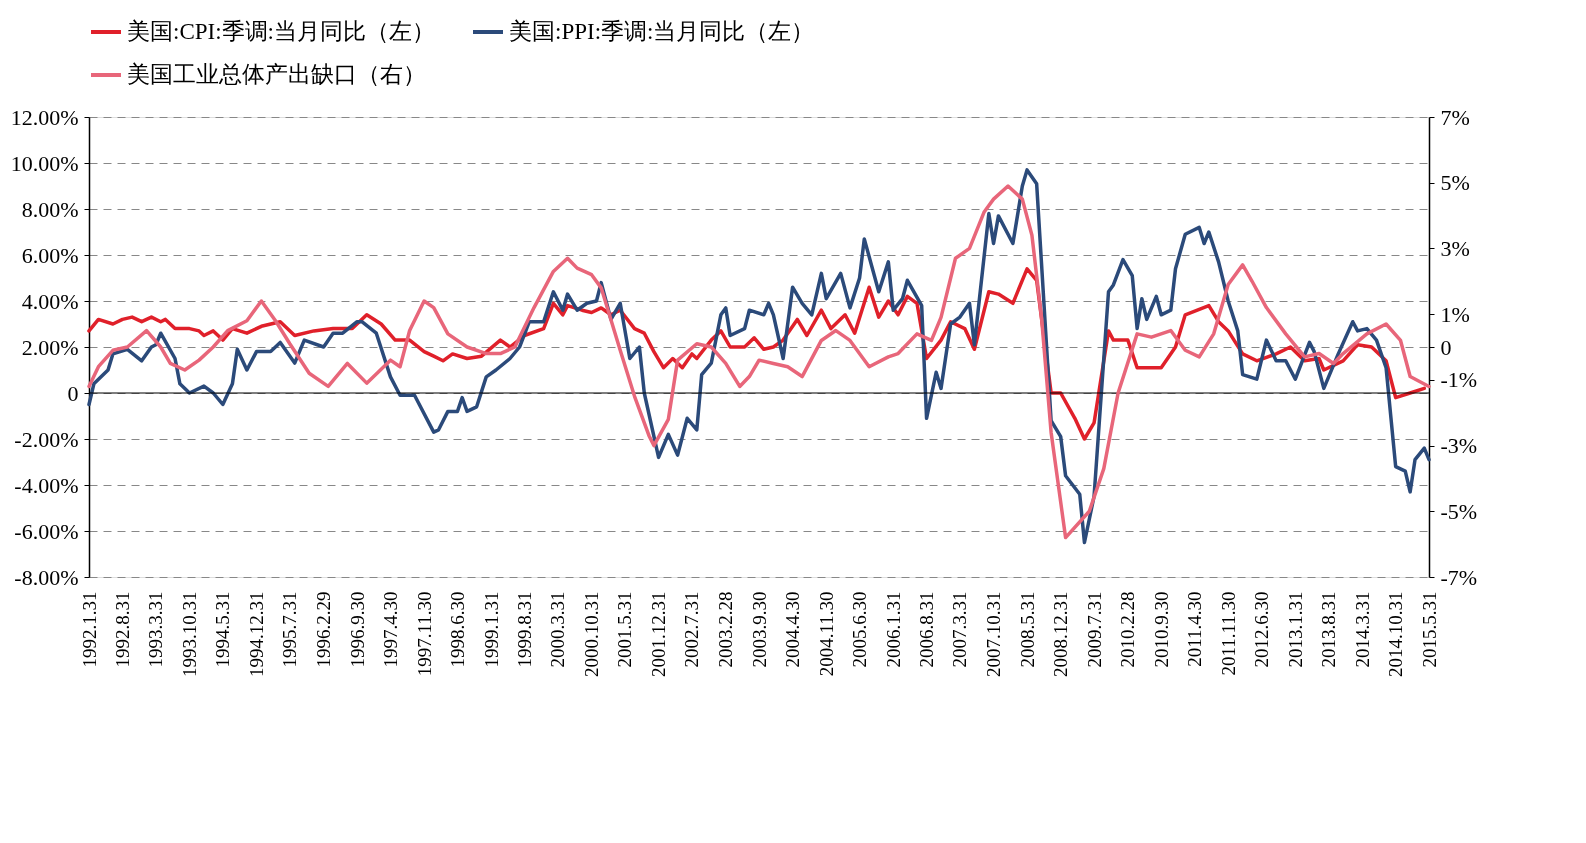 The height and width of the screenshot is (843, 1586). I want to click on y-tick-label: -6.00%, so click(46, 531).